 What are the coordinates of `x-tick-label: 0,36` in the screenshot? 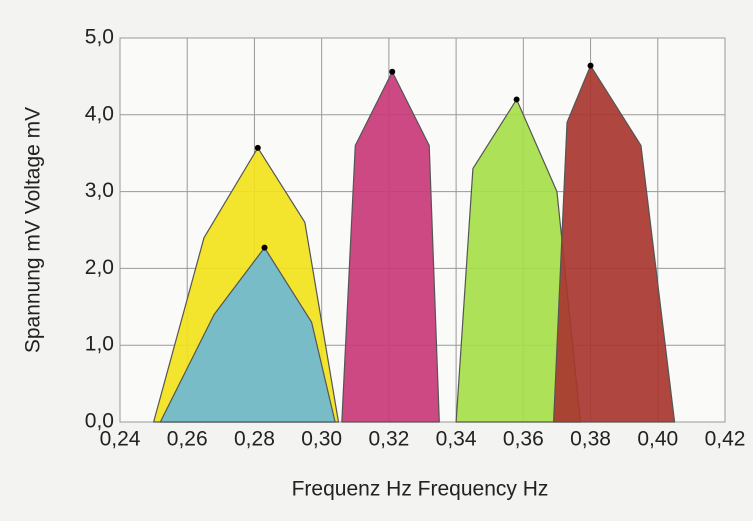 It's located at (523, 439).